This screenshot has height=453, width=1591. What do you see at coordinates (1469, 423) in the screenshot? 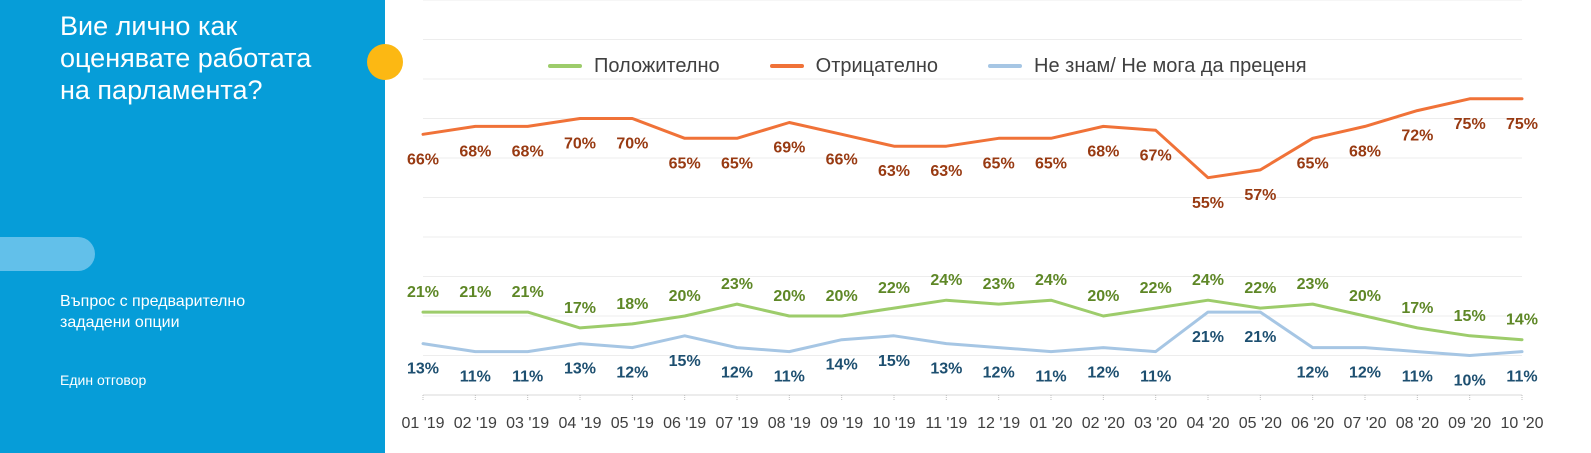
I see `x-tick-label: 09 '20` at bounding box center [1469, 423].